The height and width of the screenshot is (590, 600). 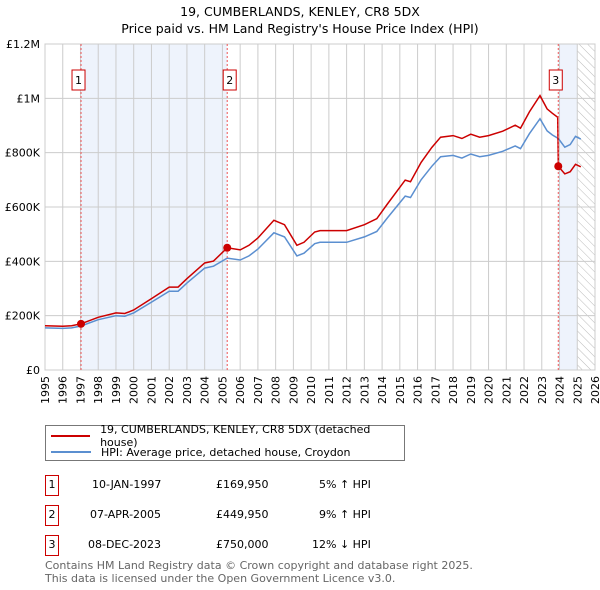 What do you see at coordinates (23, 316) in the screenshot?
I see `y-tick-label: £200K` at bounding box center [23, 316].